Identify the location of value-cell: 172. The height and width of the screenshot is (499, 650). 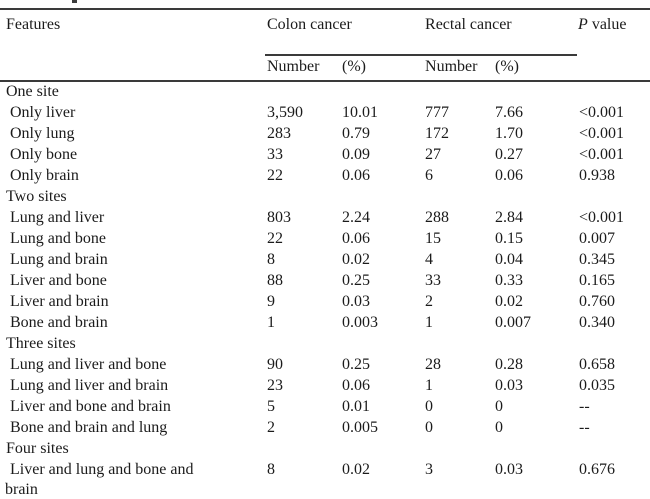
(437, 133).